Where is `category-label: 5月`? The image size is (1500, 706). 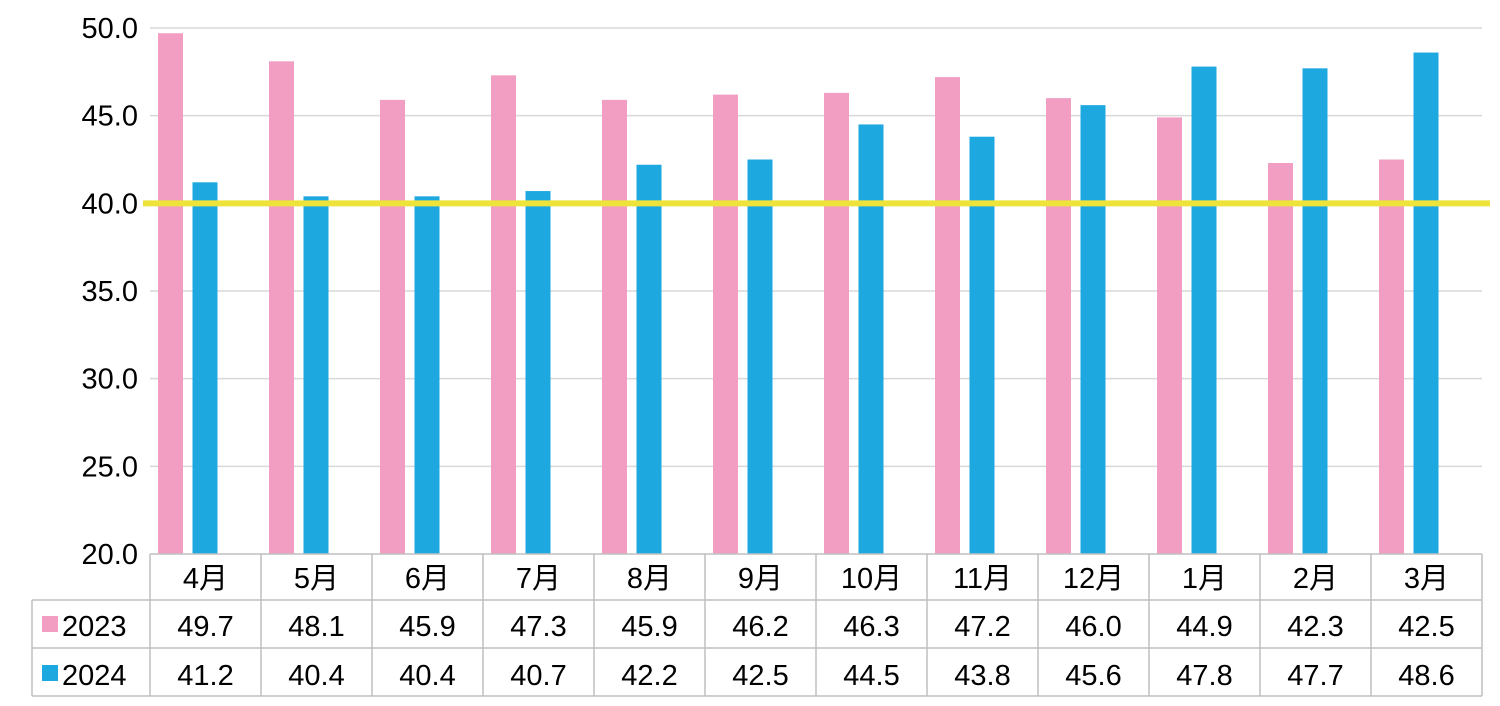
category-label: 5月 is located at coordinates (316, 579).